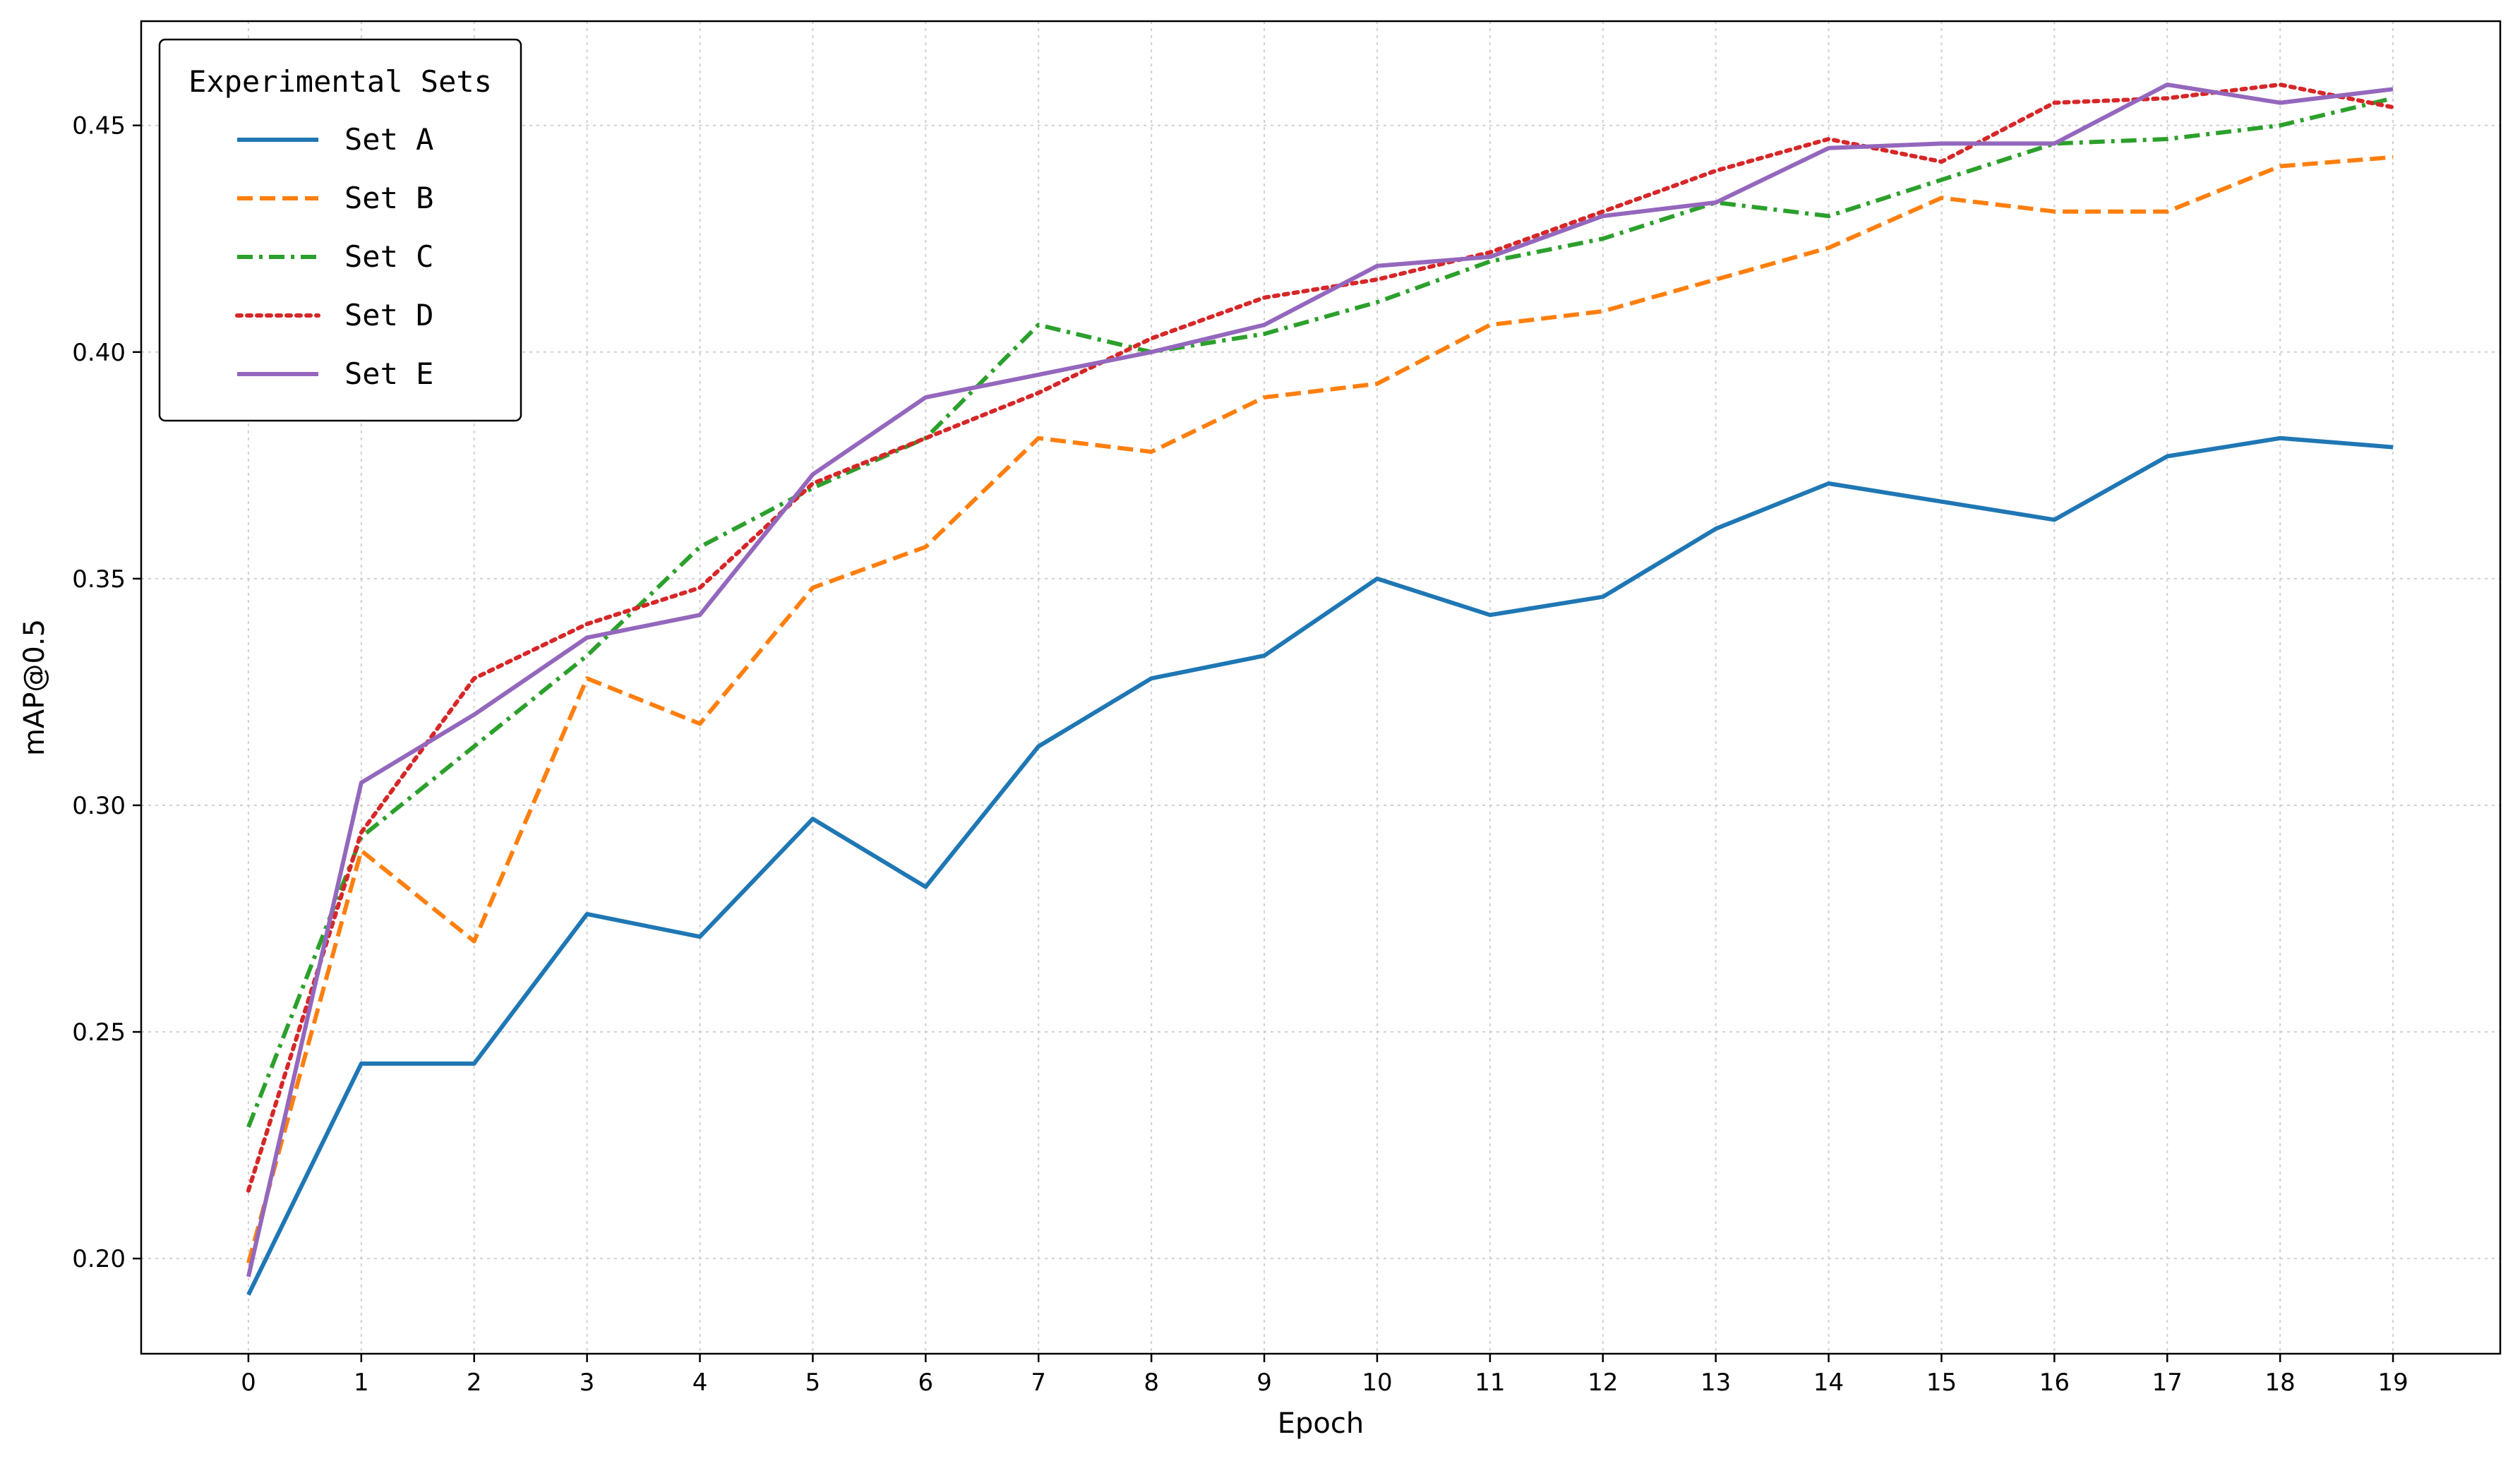 The width and height of the screenshot is (2520, 1461). Describe the element at coordinates (2167, 1383) in the screenshot. I see `x-tick-label: 17` at that location.